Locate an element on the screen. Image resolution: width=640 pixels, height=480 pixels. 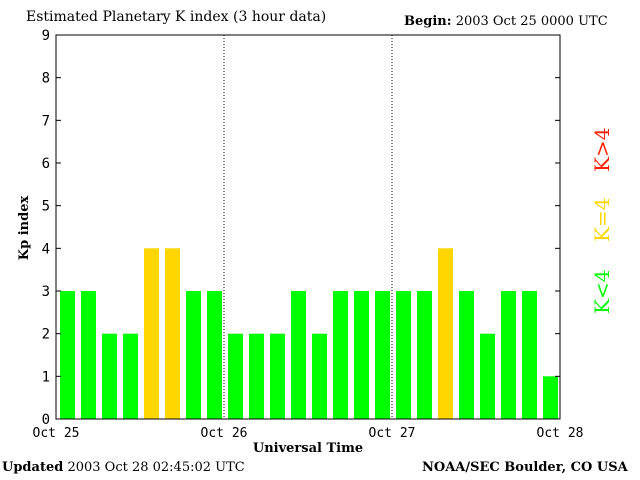
legend-k-greater-than-4: K>4 is located at coordinates (602, 149).